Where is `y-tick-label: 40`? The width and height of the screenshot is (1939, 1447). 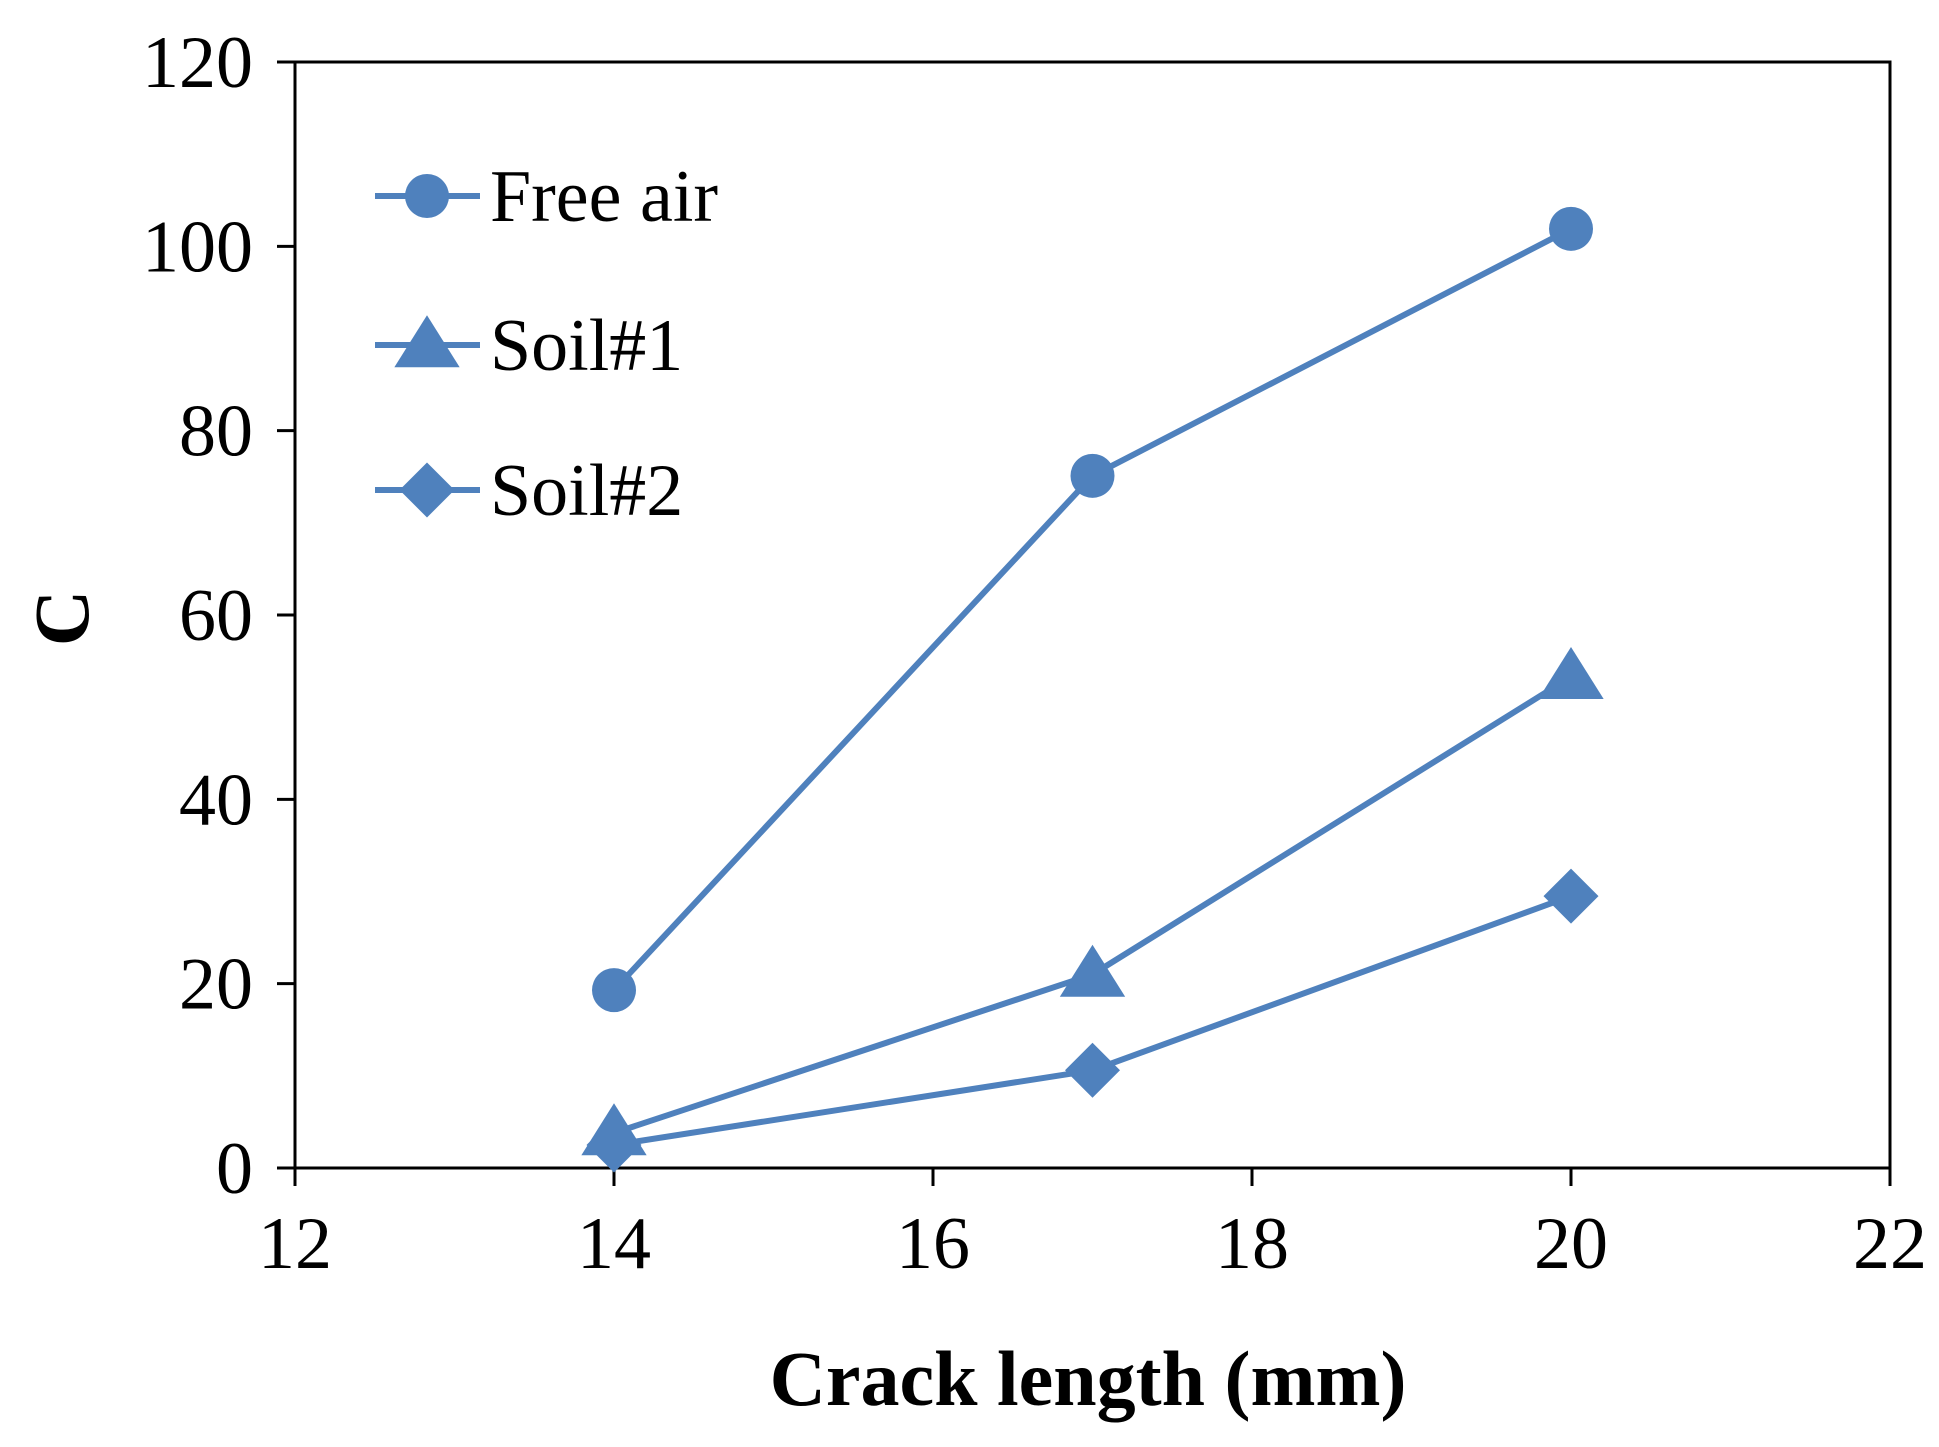 y-tick-label: 40 is located at coordinates (216, 800).